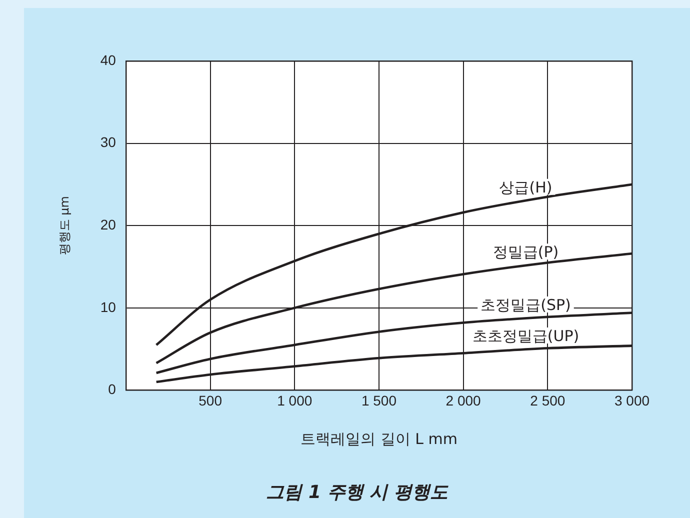 The height and width of the screenshot is (518, 690). Describe the element at coordinates (525, 187) in the screenshot. I see `series-label: 상급(H)` at that location.